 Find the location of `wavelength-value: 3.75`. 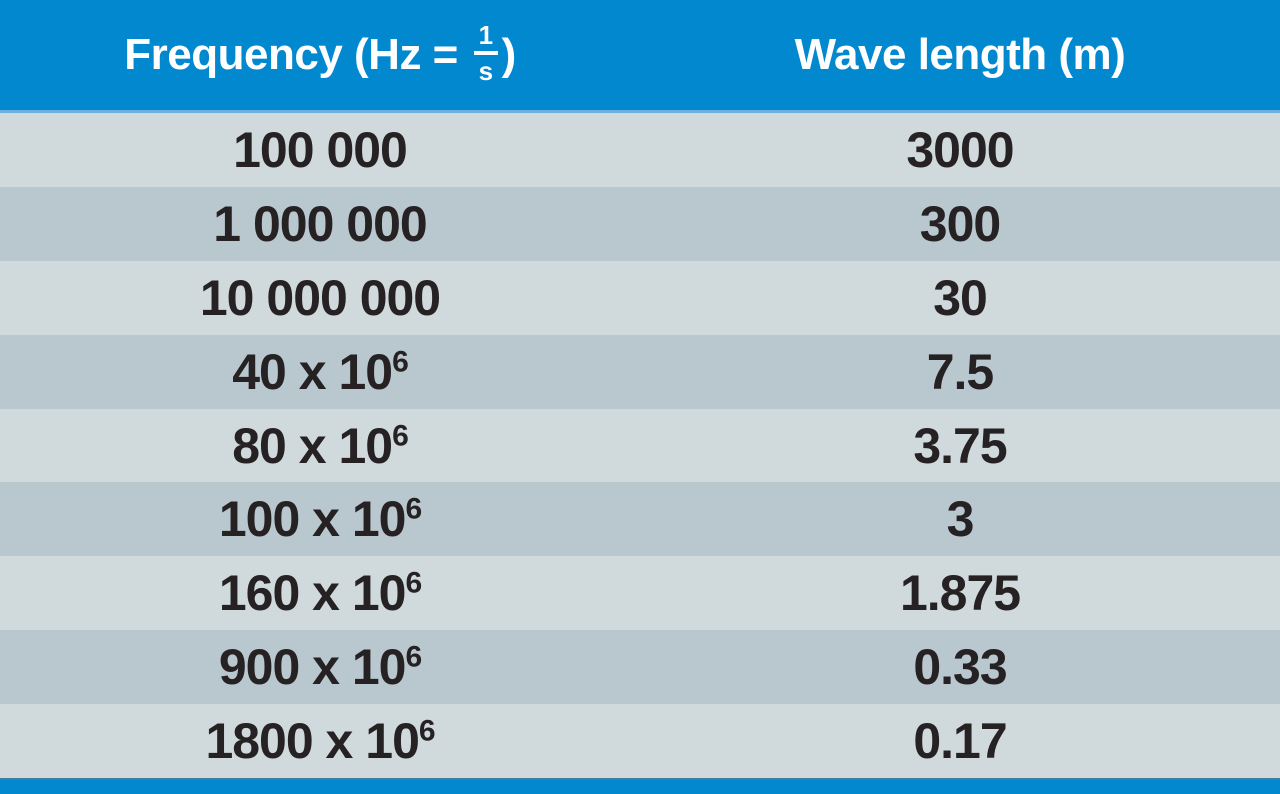

wavelength-value: 3.75 is located at coordinates (960, 445).